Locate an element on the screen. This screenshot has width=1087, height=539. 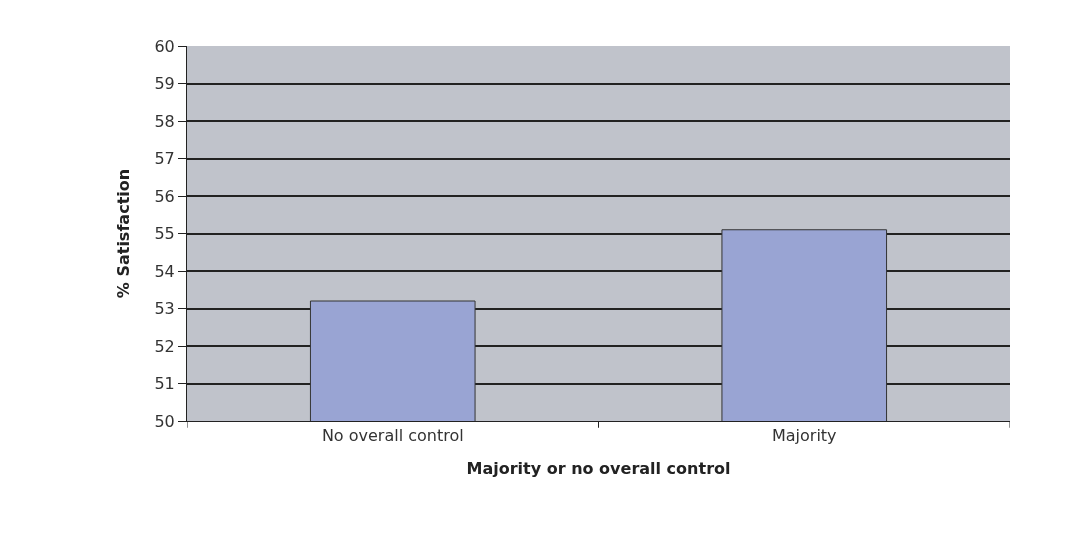
y-tick-label: 57 is located at coordinates (164, 159).